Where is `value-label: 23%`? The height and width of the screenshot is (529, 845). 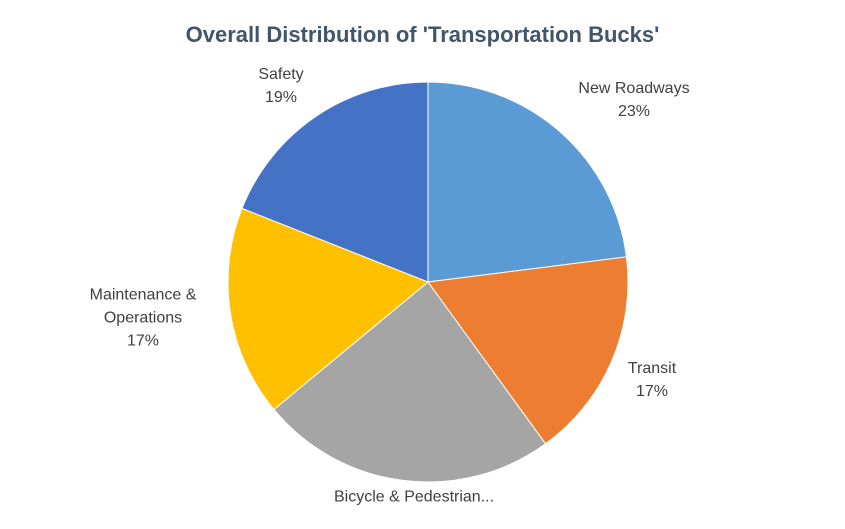 value-label: 23% is located at coordinates (634, 111).